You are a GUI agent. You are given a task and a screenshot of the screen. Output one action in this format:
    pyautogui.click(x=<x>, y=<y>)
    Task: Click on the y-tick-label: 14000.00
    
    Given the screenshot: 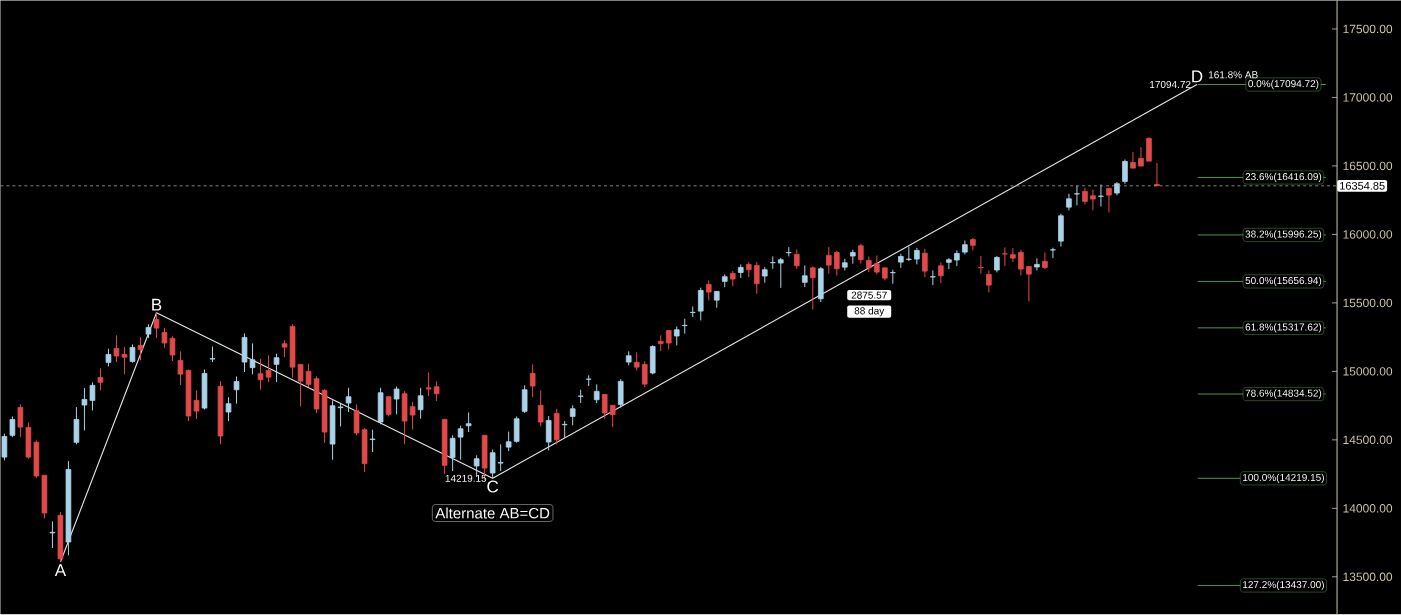 What is the action you would take?
    pyautogui.click(x=1368, y=508)
    